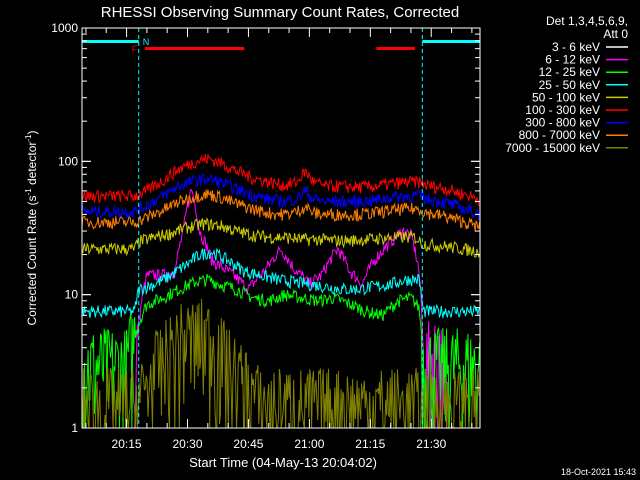  Describe the element at coordinates (74, 428) in the screenshot. I see `y-tick-label: 1` at that location.